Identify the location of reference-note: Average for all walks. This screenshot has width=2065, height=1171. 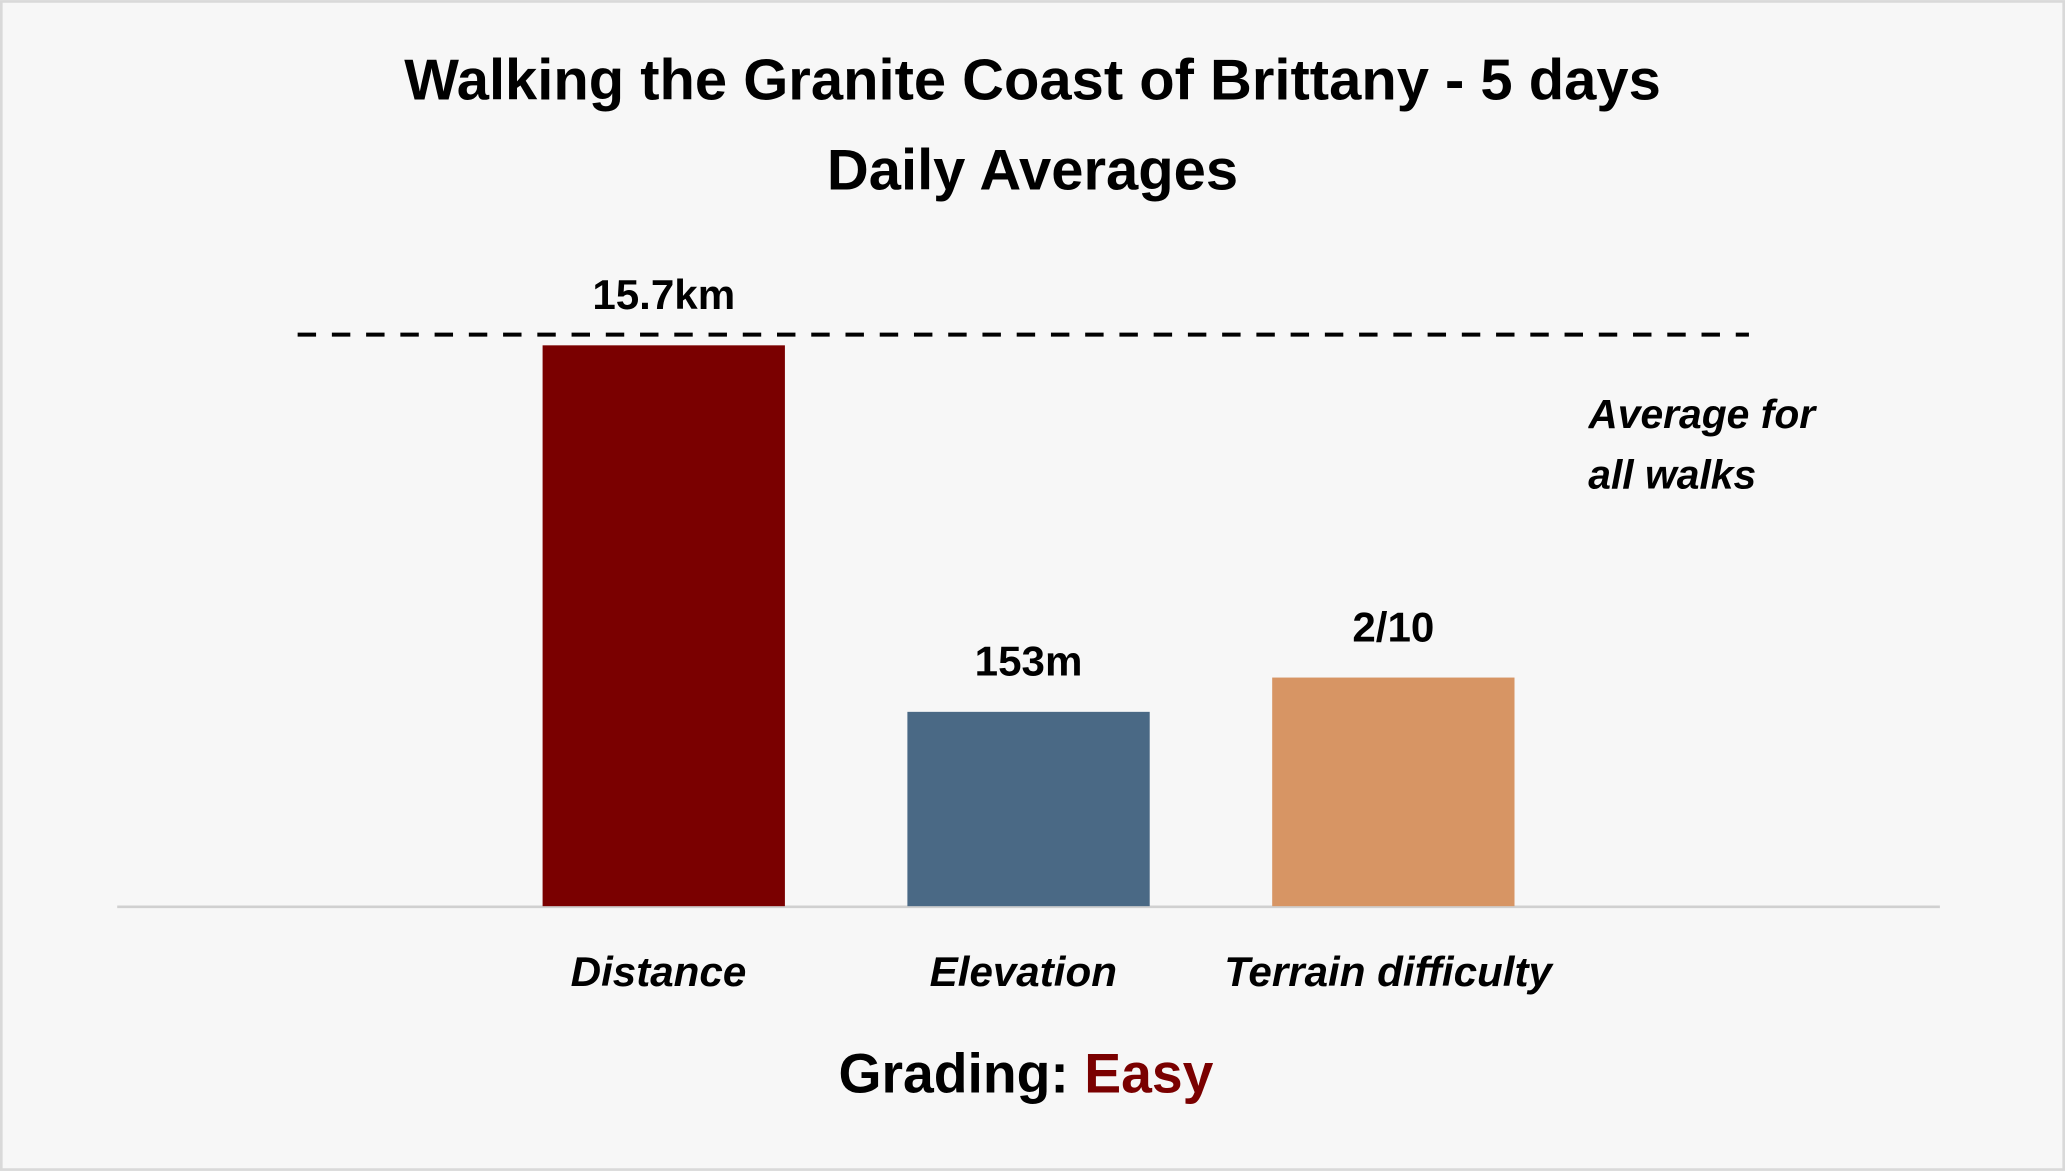
(1702, 444).